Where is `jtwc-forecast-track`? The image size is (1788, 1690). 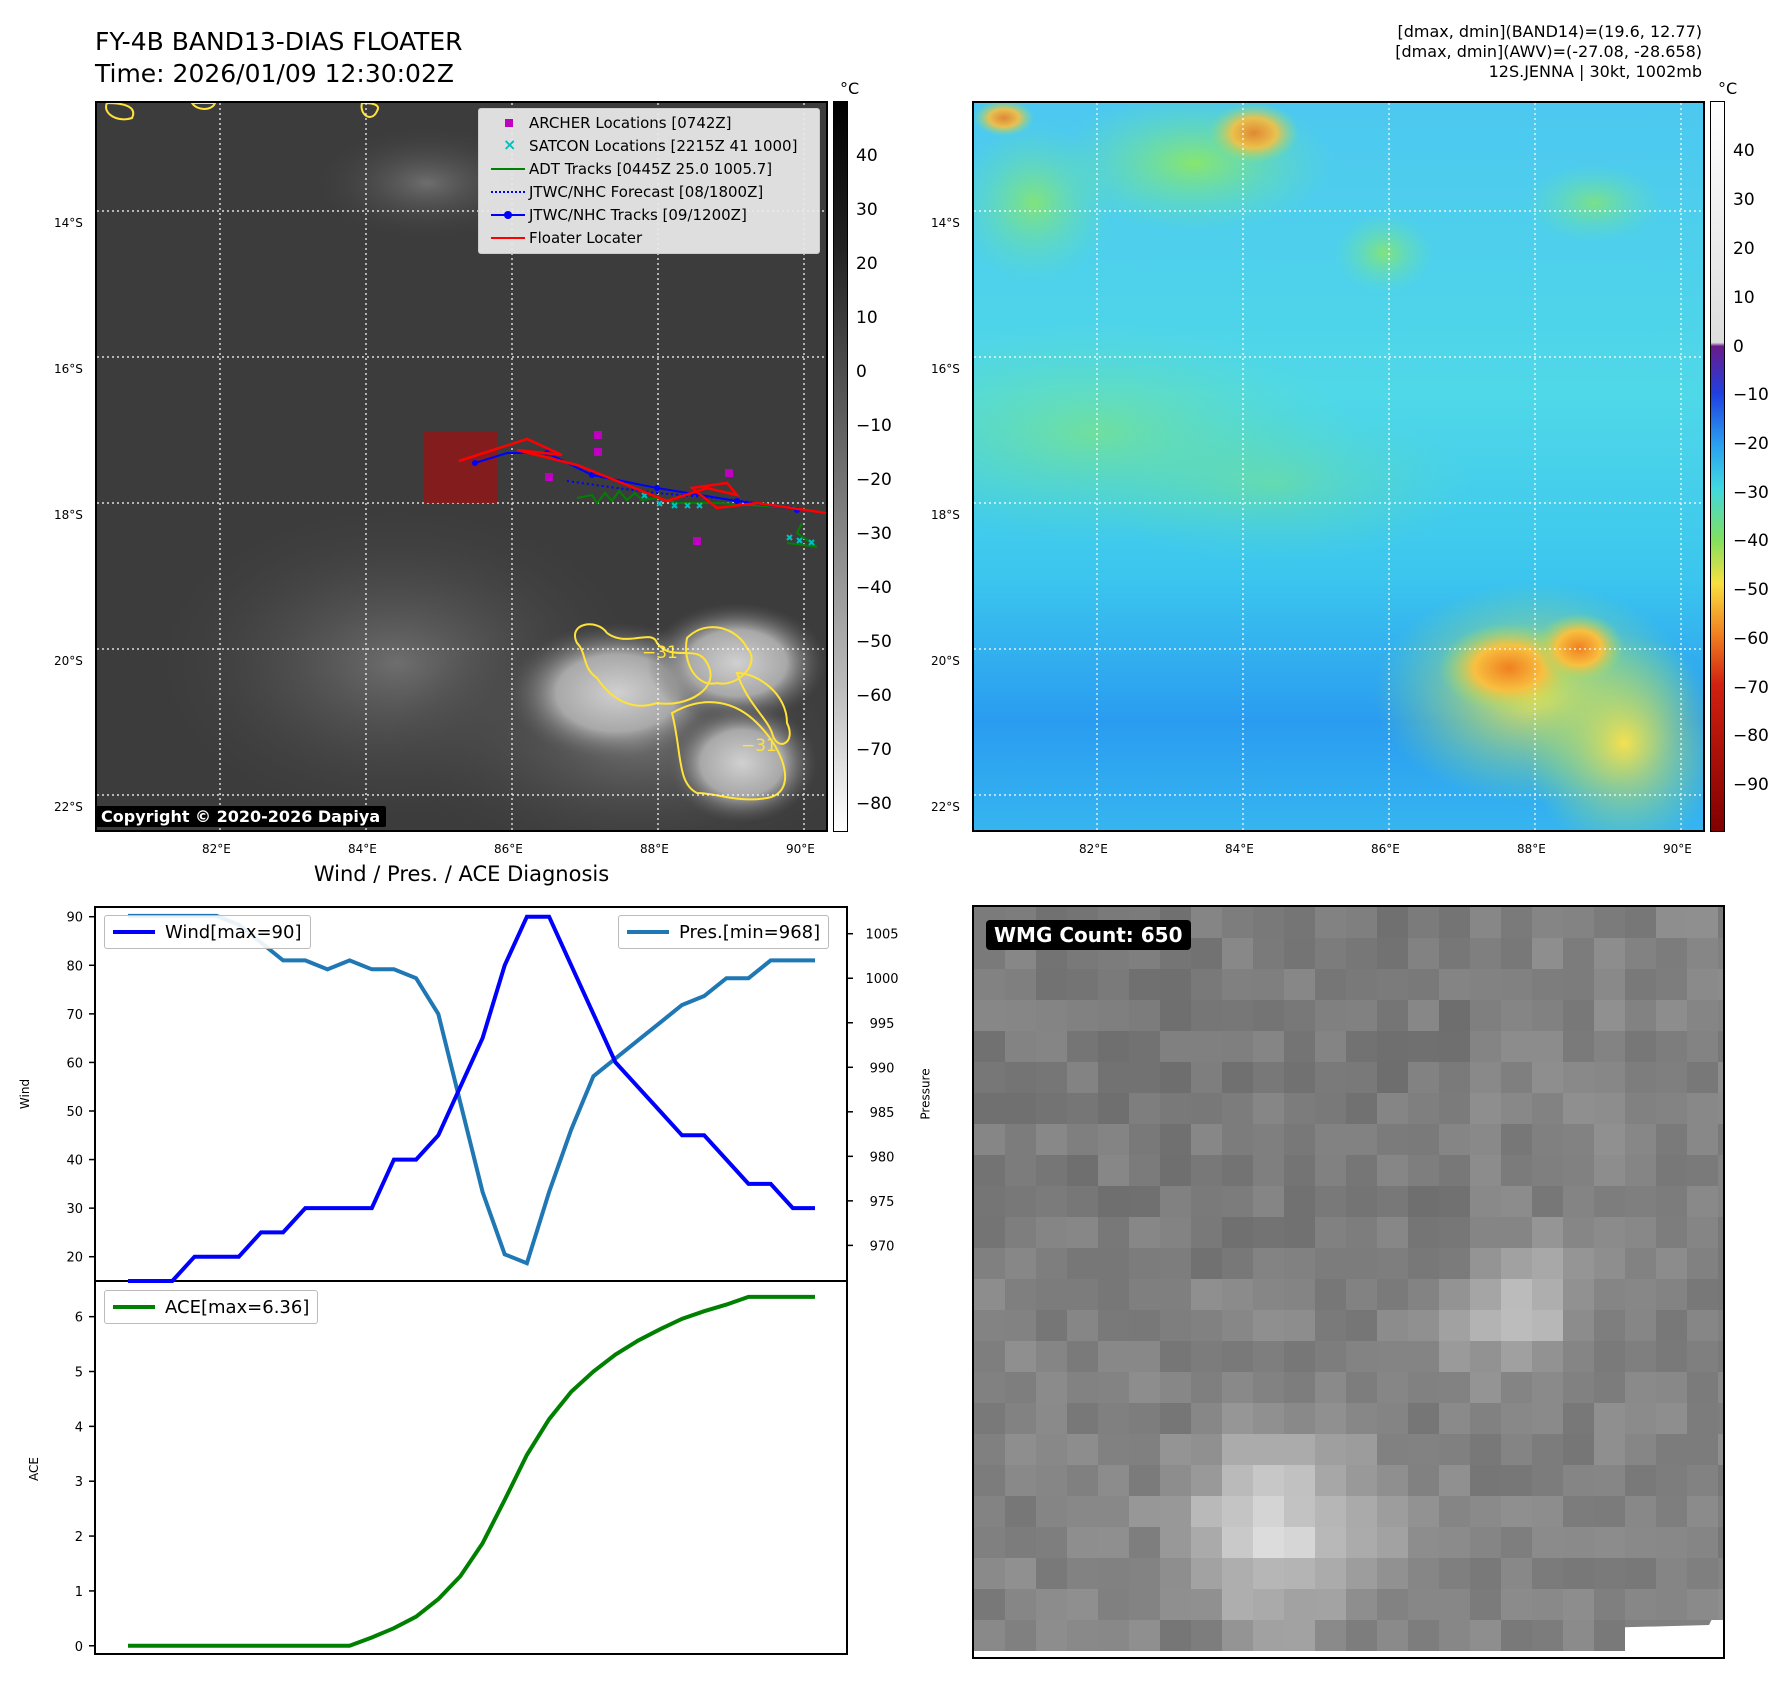 jtwc-forecast-track is located at coordinates (682, 494).